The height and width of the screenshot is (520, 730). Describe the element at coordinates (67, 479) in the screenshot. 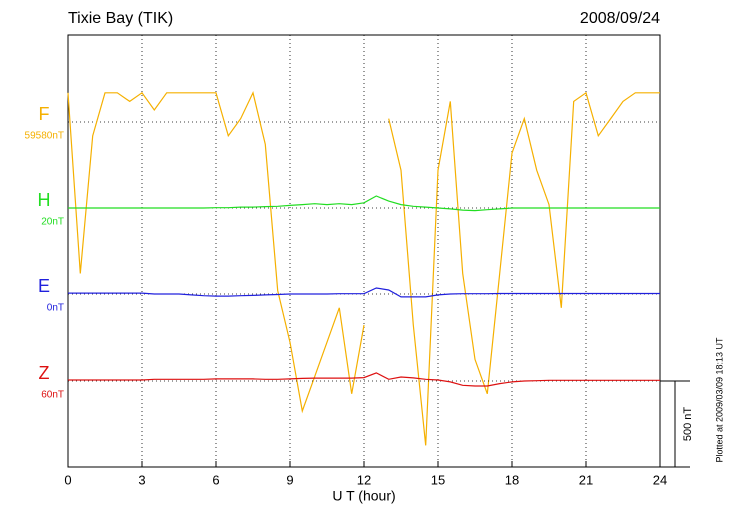

I see `x-tick-label: 0` at that location.